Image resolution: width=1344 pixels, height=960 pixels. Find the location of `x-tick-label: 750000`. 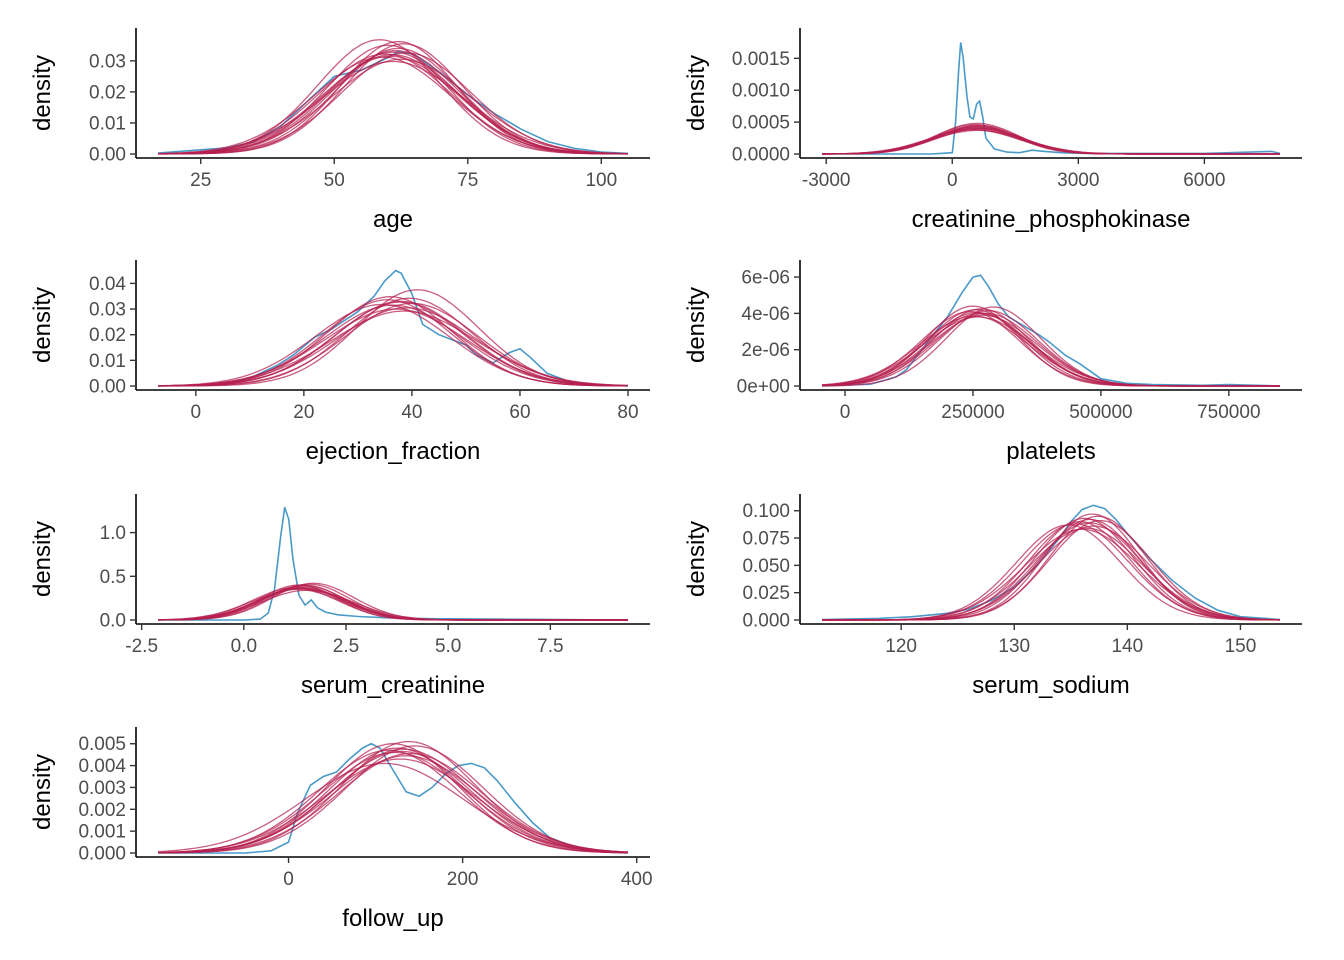

x-tick-label: 750000 is located at coordinates (1228, 412).